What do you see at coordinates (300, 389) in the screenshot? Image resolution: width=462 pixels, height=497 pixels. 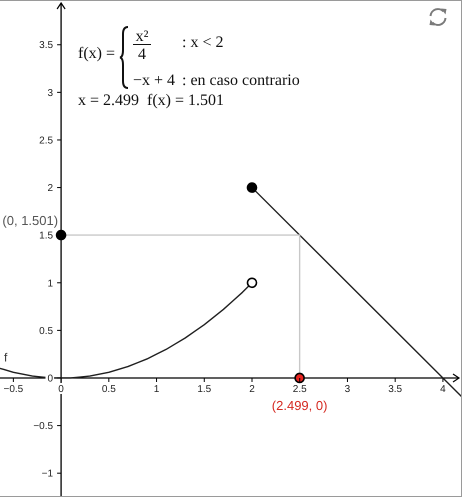 I see `x-tick-label: 2.5` at bounding box center [300, 389].